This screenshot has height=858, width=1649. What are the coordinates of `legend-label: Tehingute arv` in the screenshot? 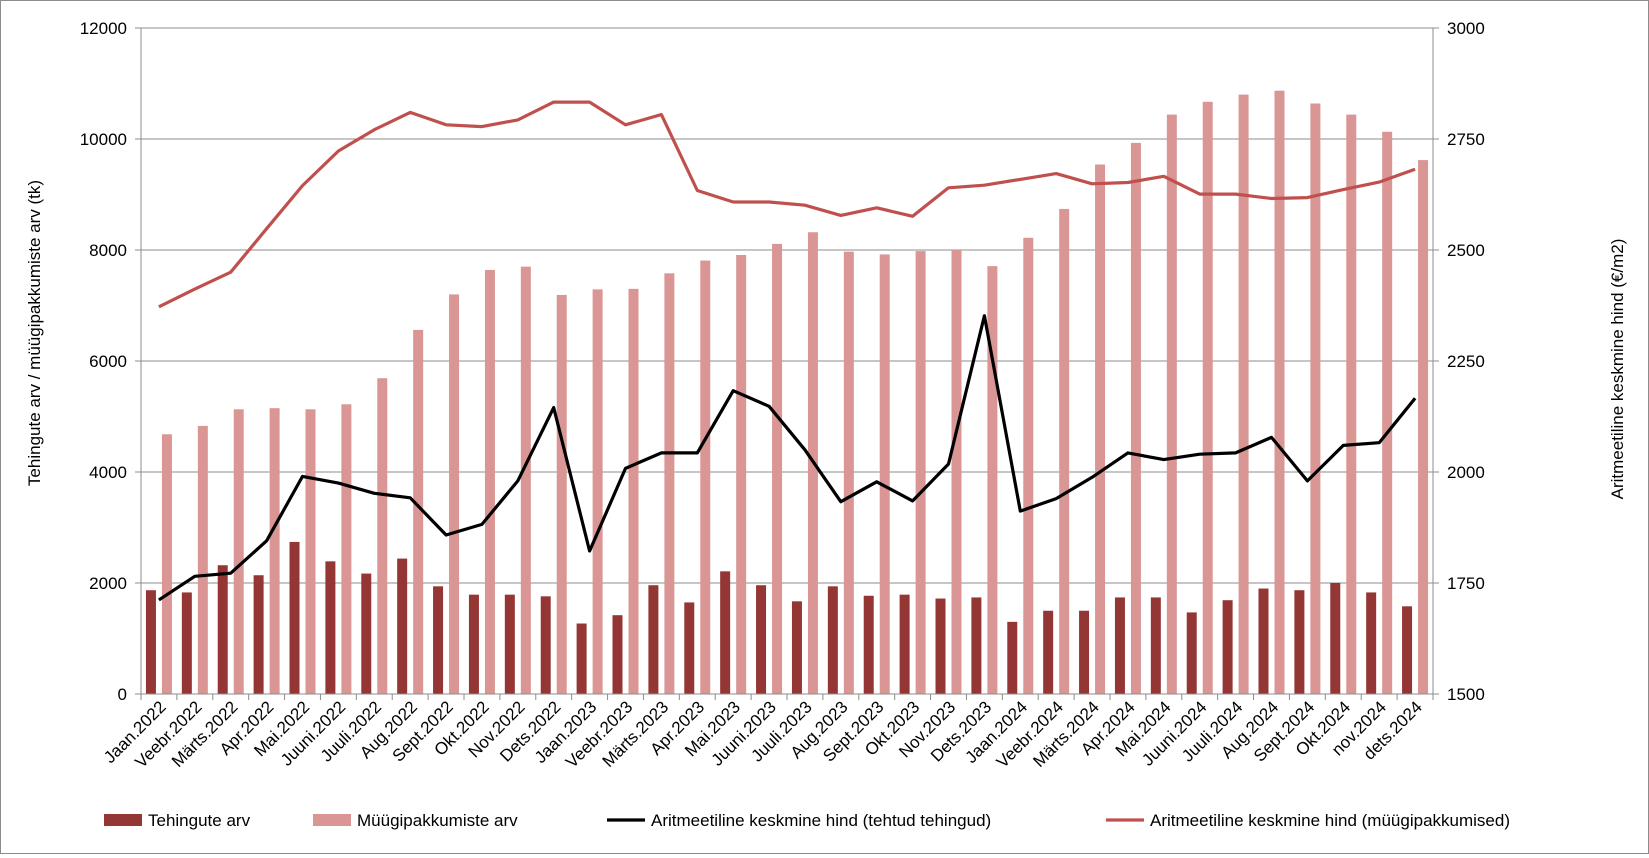 It's located at (199, 820).